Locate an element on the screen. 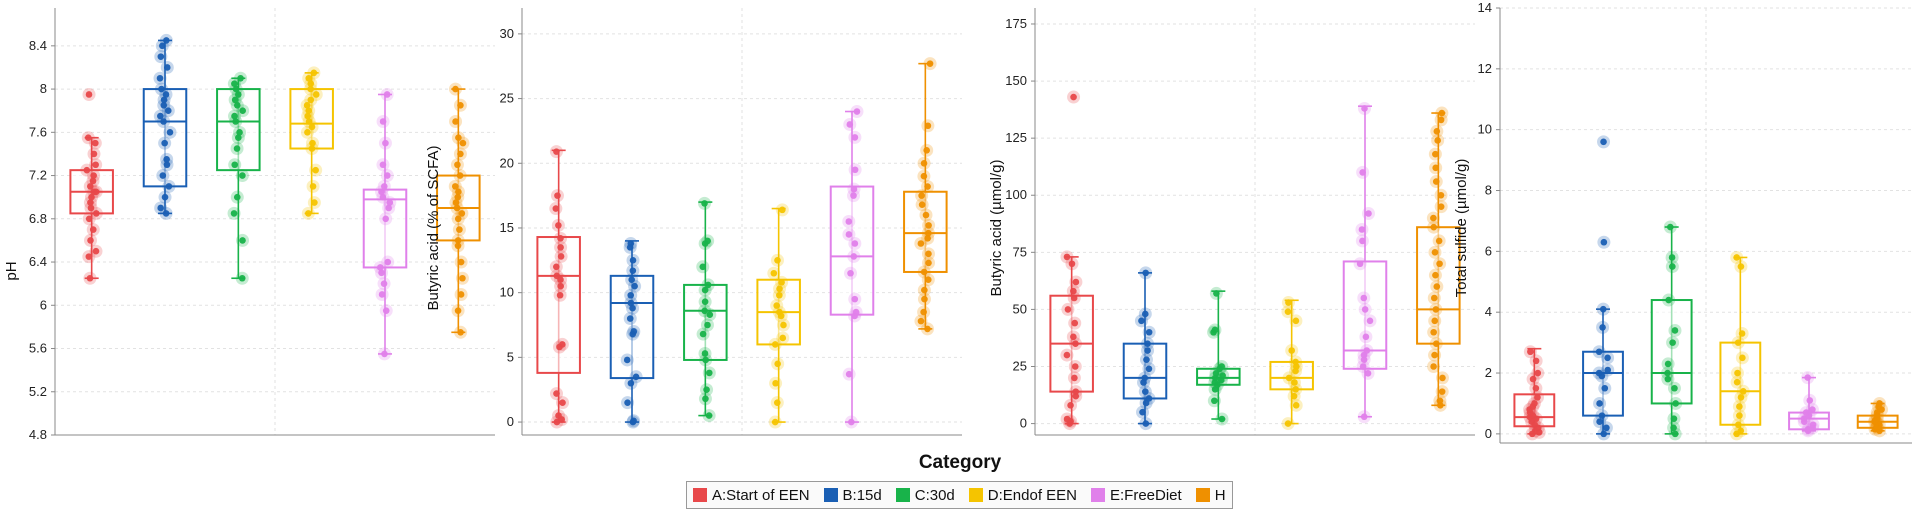 The height and width of the screenshot is (509, 1920). y-tick-label: 7.6 is located at coordinates (38, 131).